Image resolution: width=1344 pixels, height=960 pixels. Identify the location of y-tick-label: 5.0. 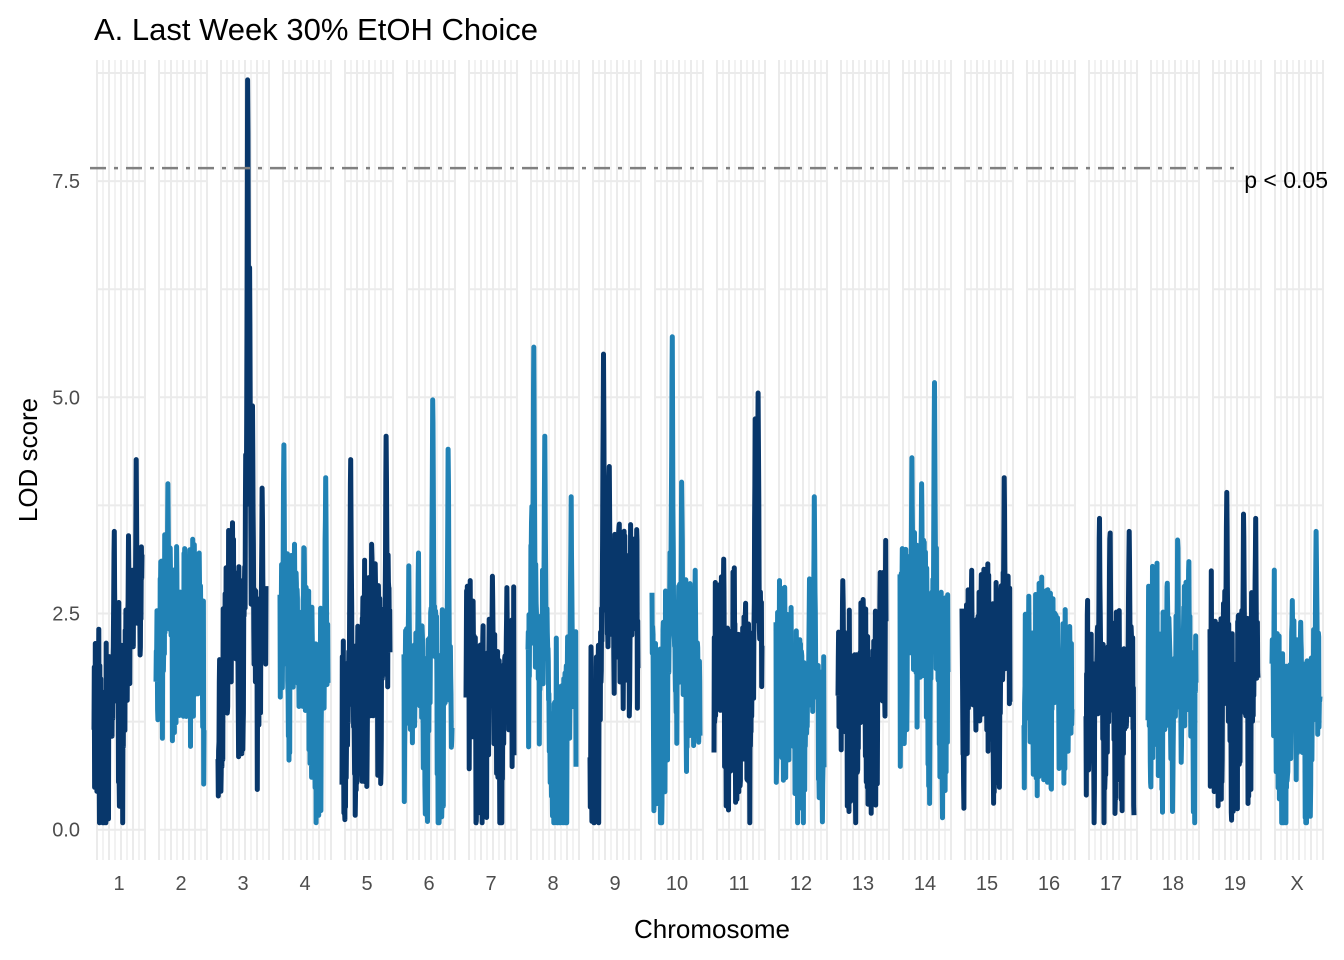
(66, 398).